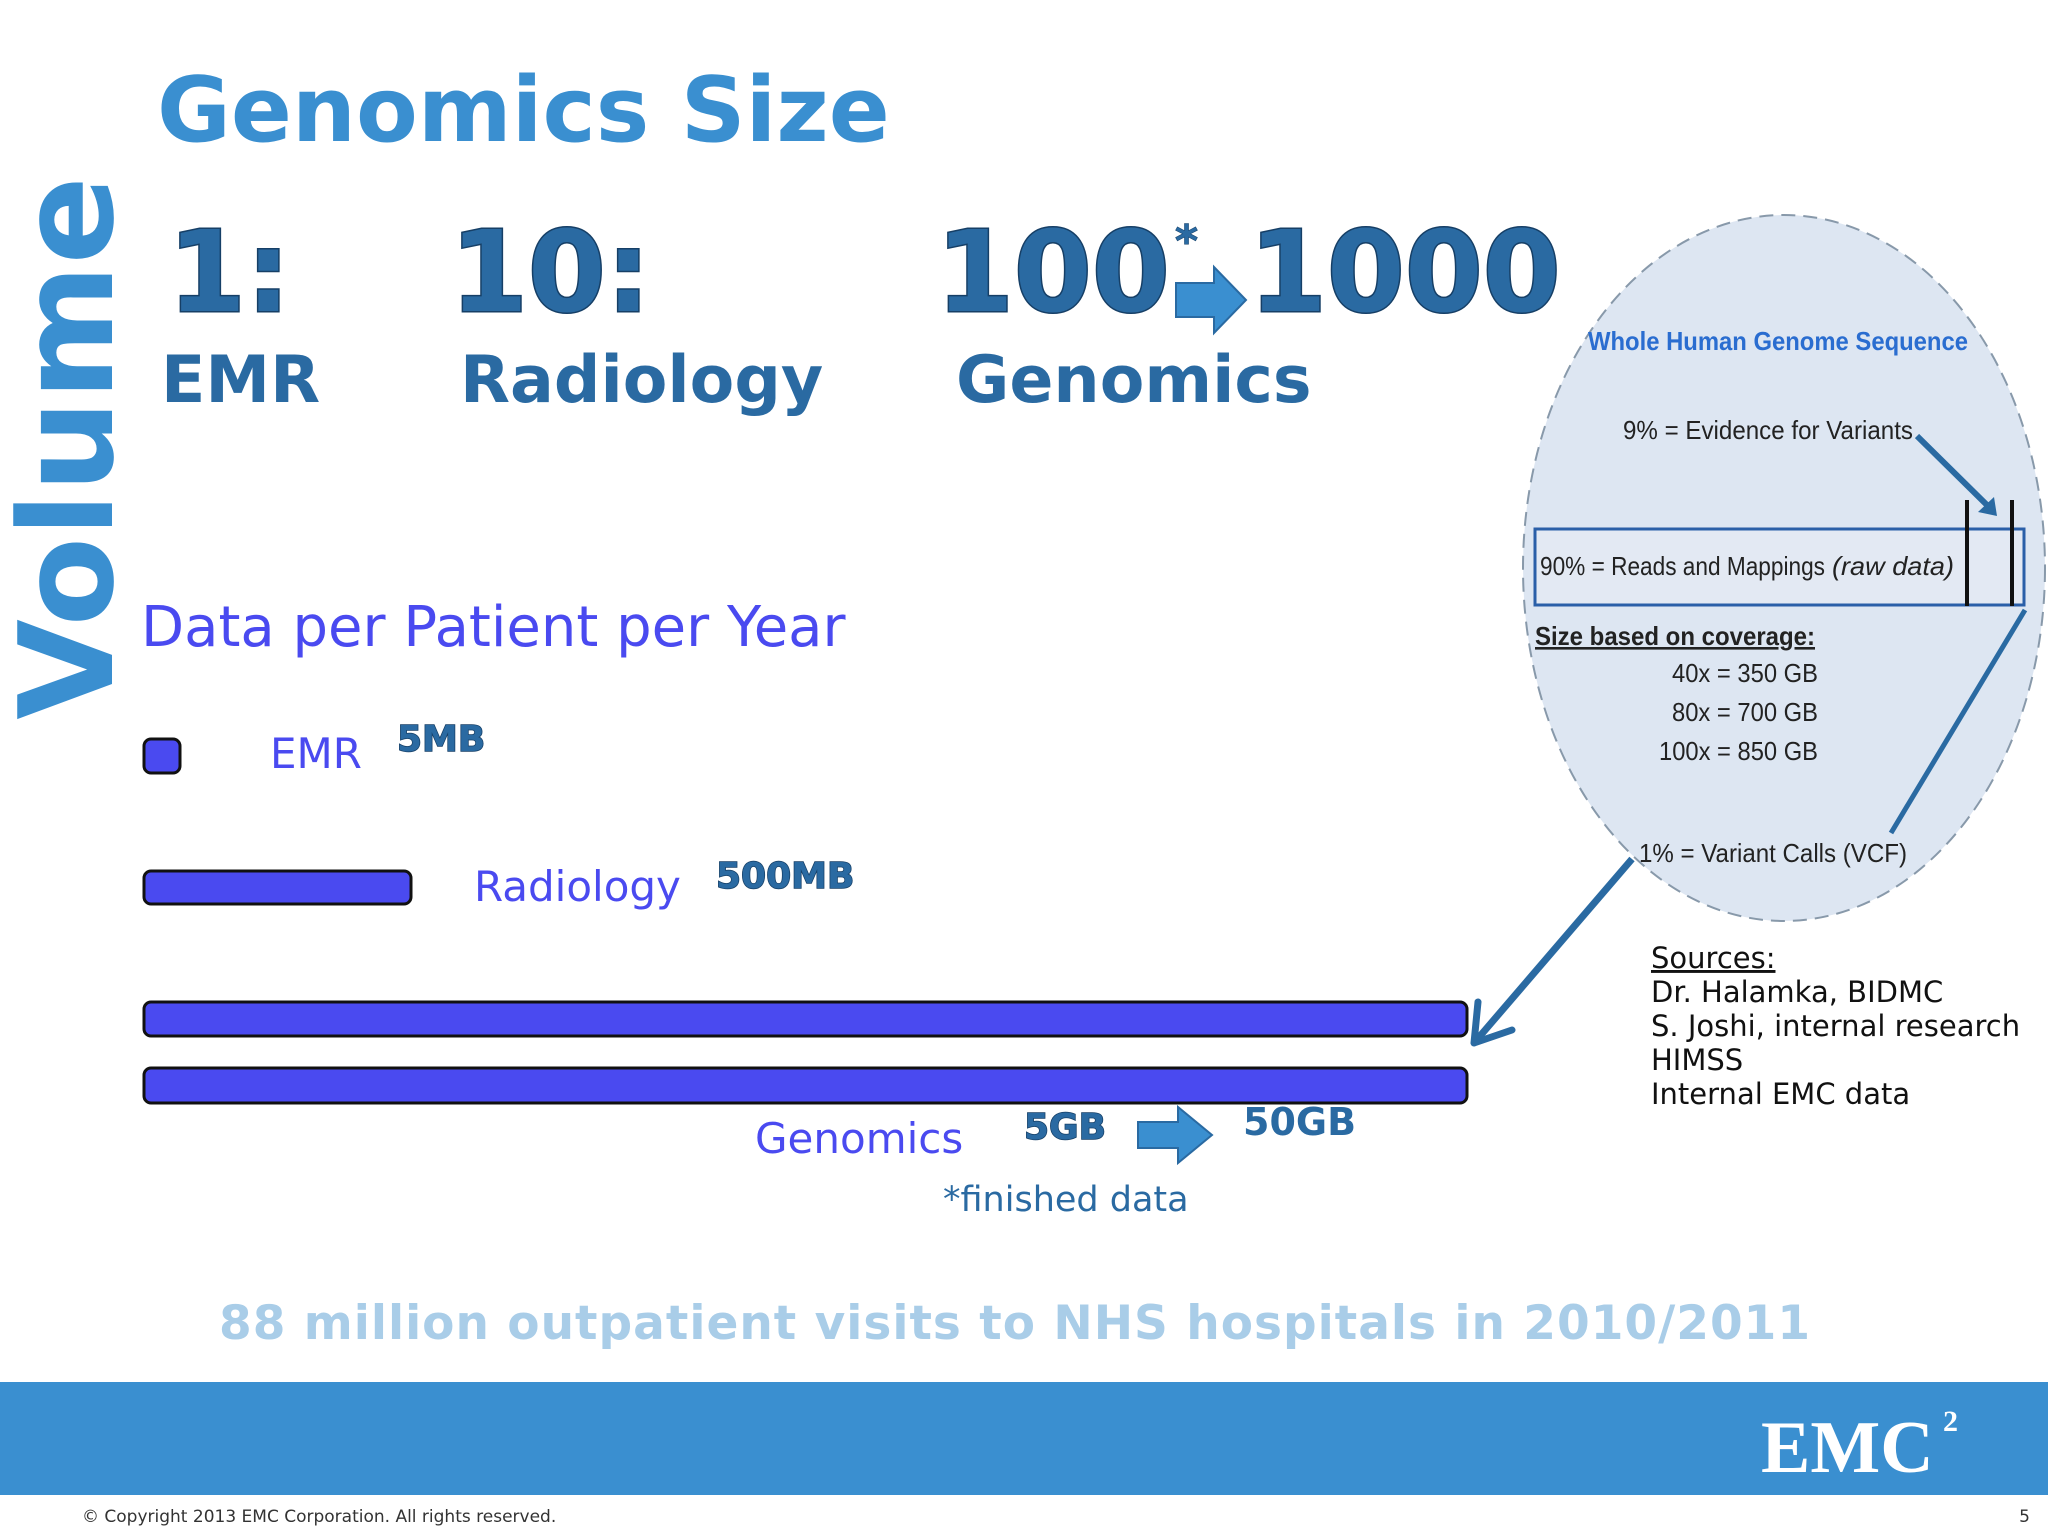 The height and width of the screenshot is (1536, 2048). What do you see at coordinates (1778, 341) in the screenshot?
I see `callout-title: Whole Human Genome Sequence` at bounding box center [1778, 341].